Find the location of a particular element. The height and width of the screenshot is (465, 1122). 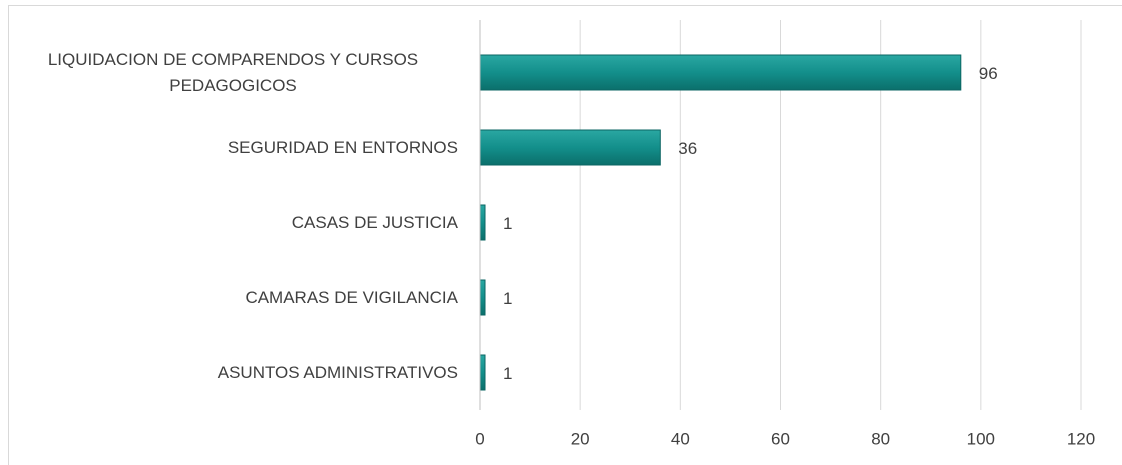

y-tick-label: SEGURIDAD EN ENTORNOS is located at coordinates (233, 148).